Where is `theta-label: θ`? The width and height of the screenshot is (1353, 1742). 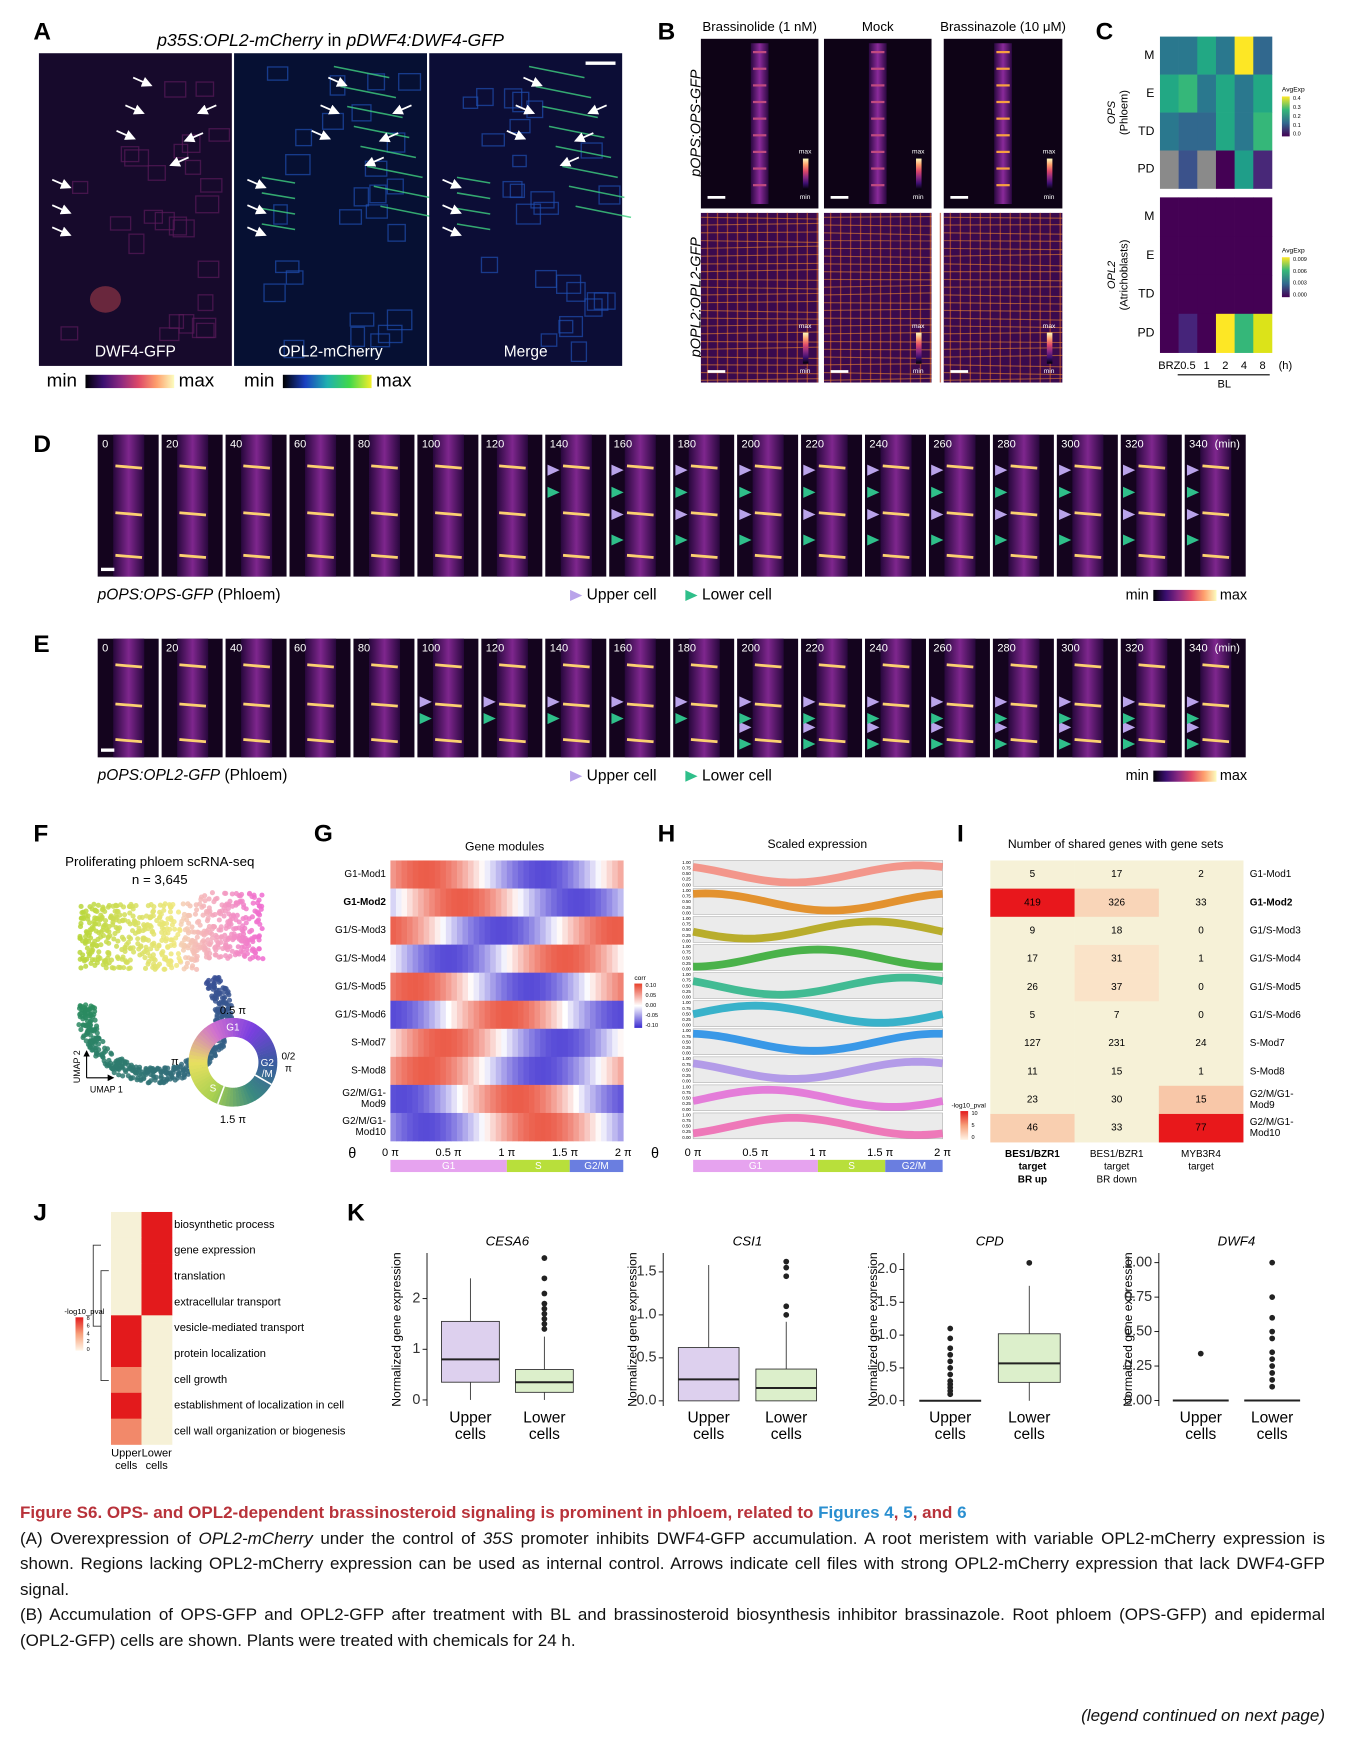 theta-label: θ is located at coordinates (655, 1154).